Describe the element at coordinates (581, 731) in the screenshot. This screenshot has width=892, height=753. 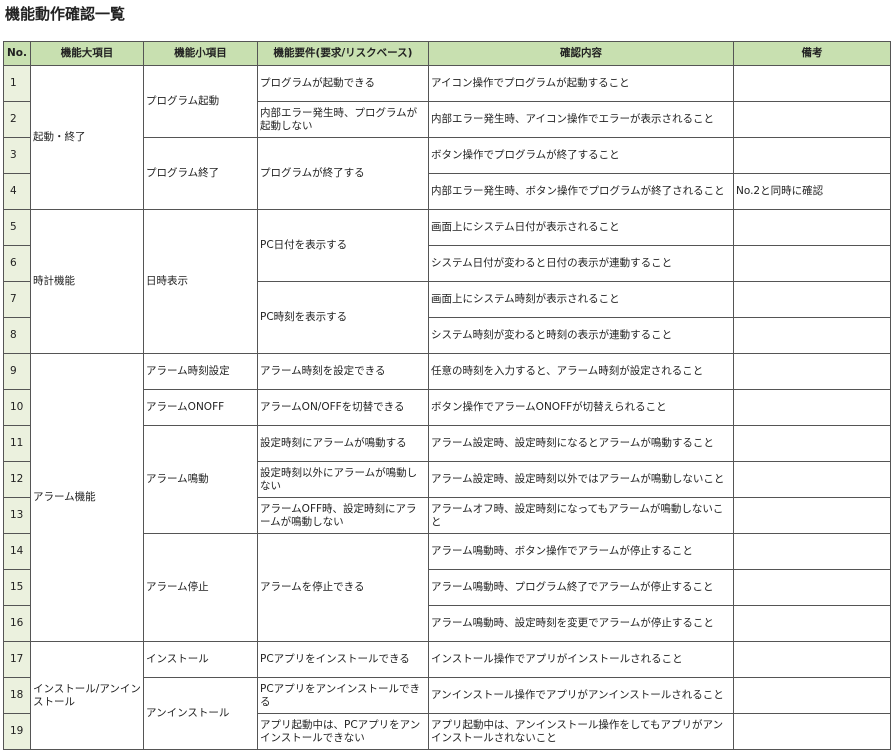
I see `check-content-cell: アプリ起動中は、アンインストール操作をしてもアプリがアンインストールされないこと` at that location.